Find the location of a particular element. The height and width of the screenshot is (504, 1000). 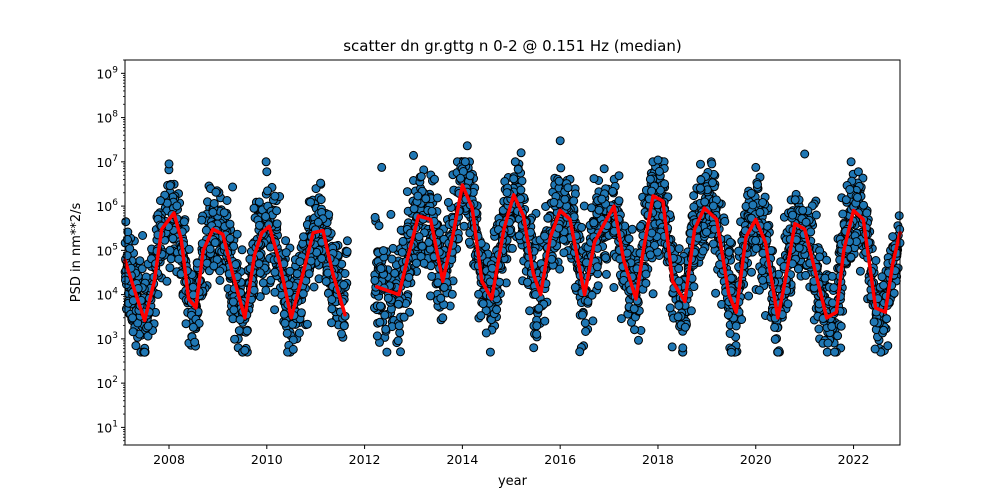

x-tick-label: 2018 is located at coordinates (658, 459).